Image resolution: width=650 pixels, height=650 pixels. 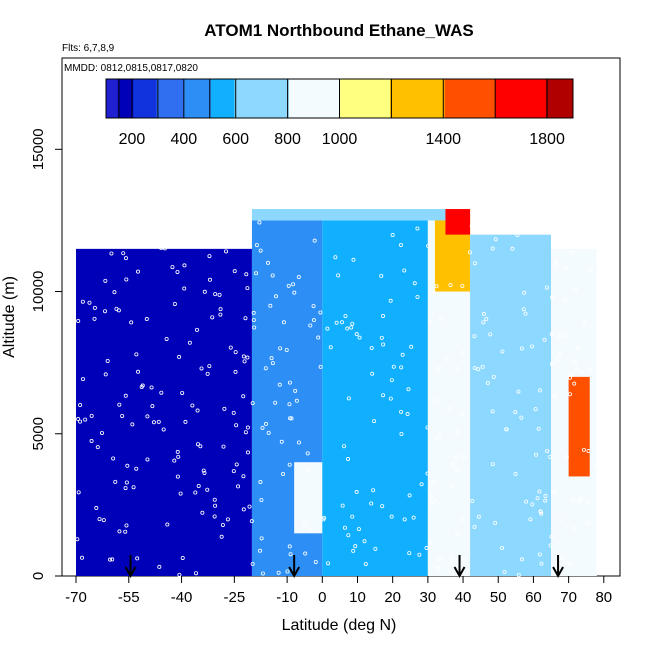 What do you see at coordinates (428, 597) in the screenshot?
I see `x-tick-label: 30` at bounding box center [428, 597].